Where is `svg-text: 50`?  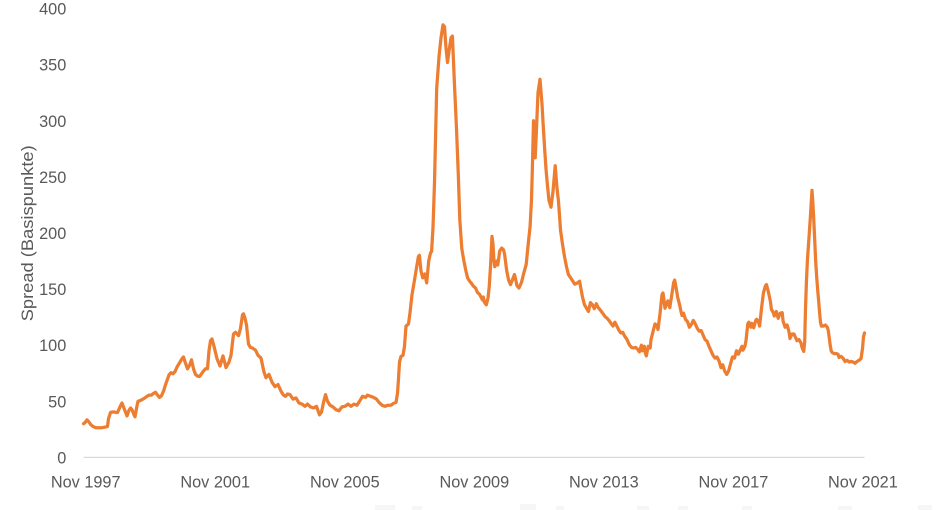
svg-text: 50 is located at coordinates (57, 402).